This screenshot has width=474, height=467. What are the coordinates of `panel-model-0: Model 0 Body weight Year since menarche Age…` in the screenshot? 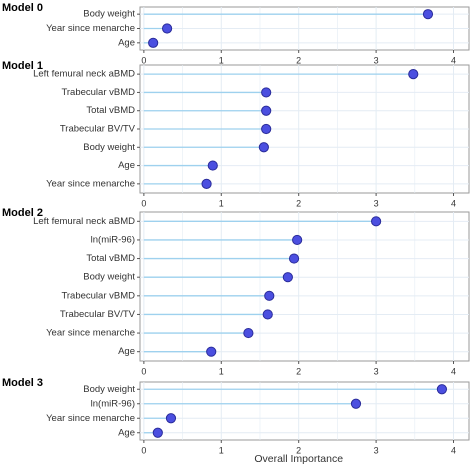 It's located at (236, 33).